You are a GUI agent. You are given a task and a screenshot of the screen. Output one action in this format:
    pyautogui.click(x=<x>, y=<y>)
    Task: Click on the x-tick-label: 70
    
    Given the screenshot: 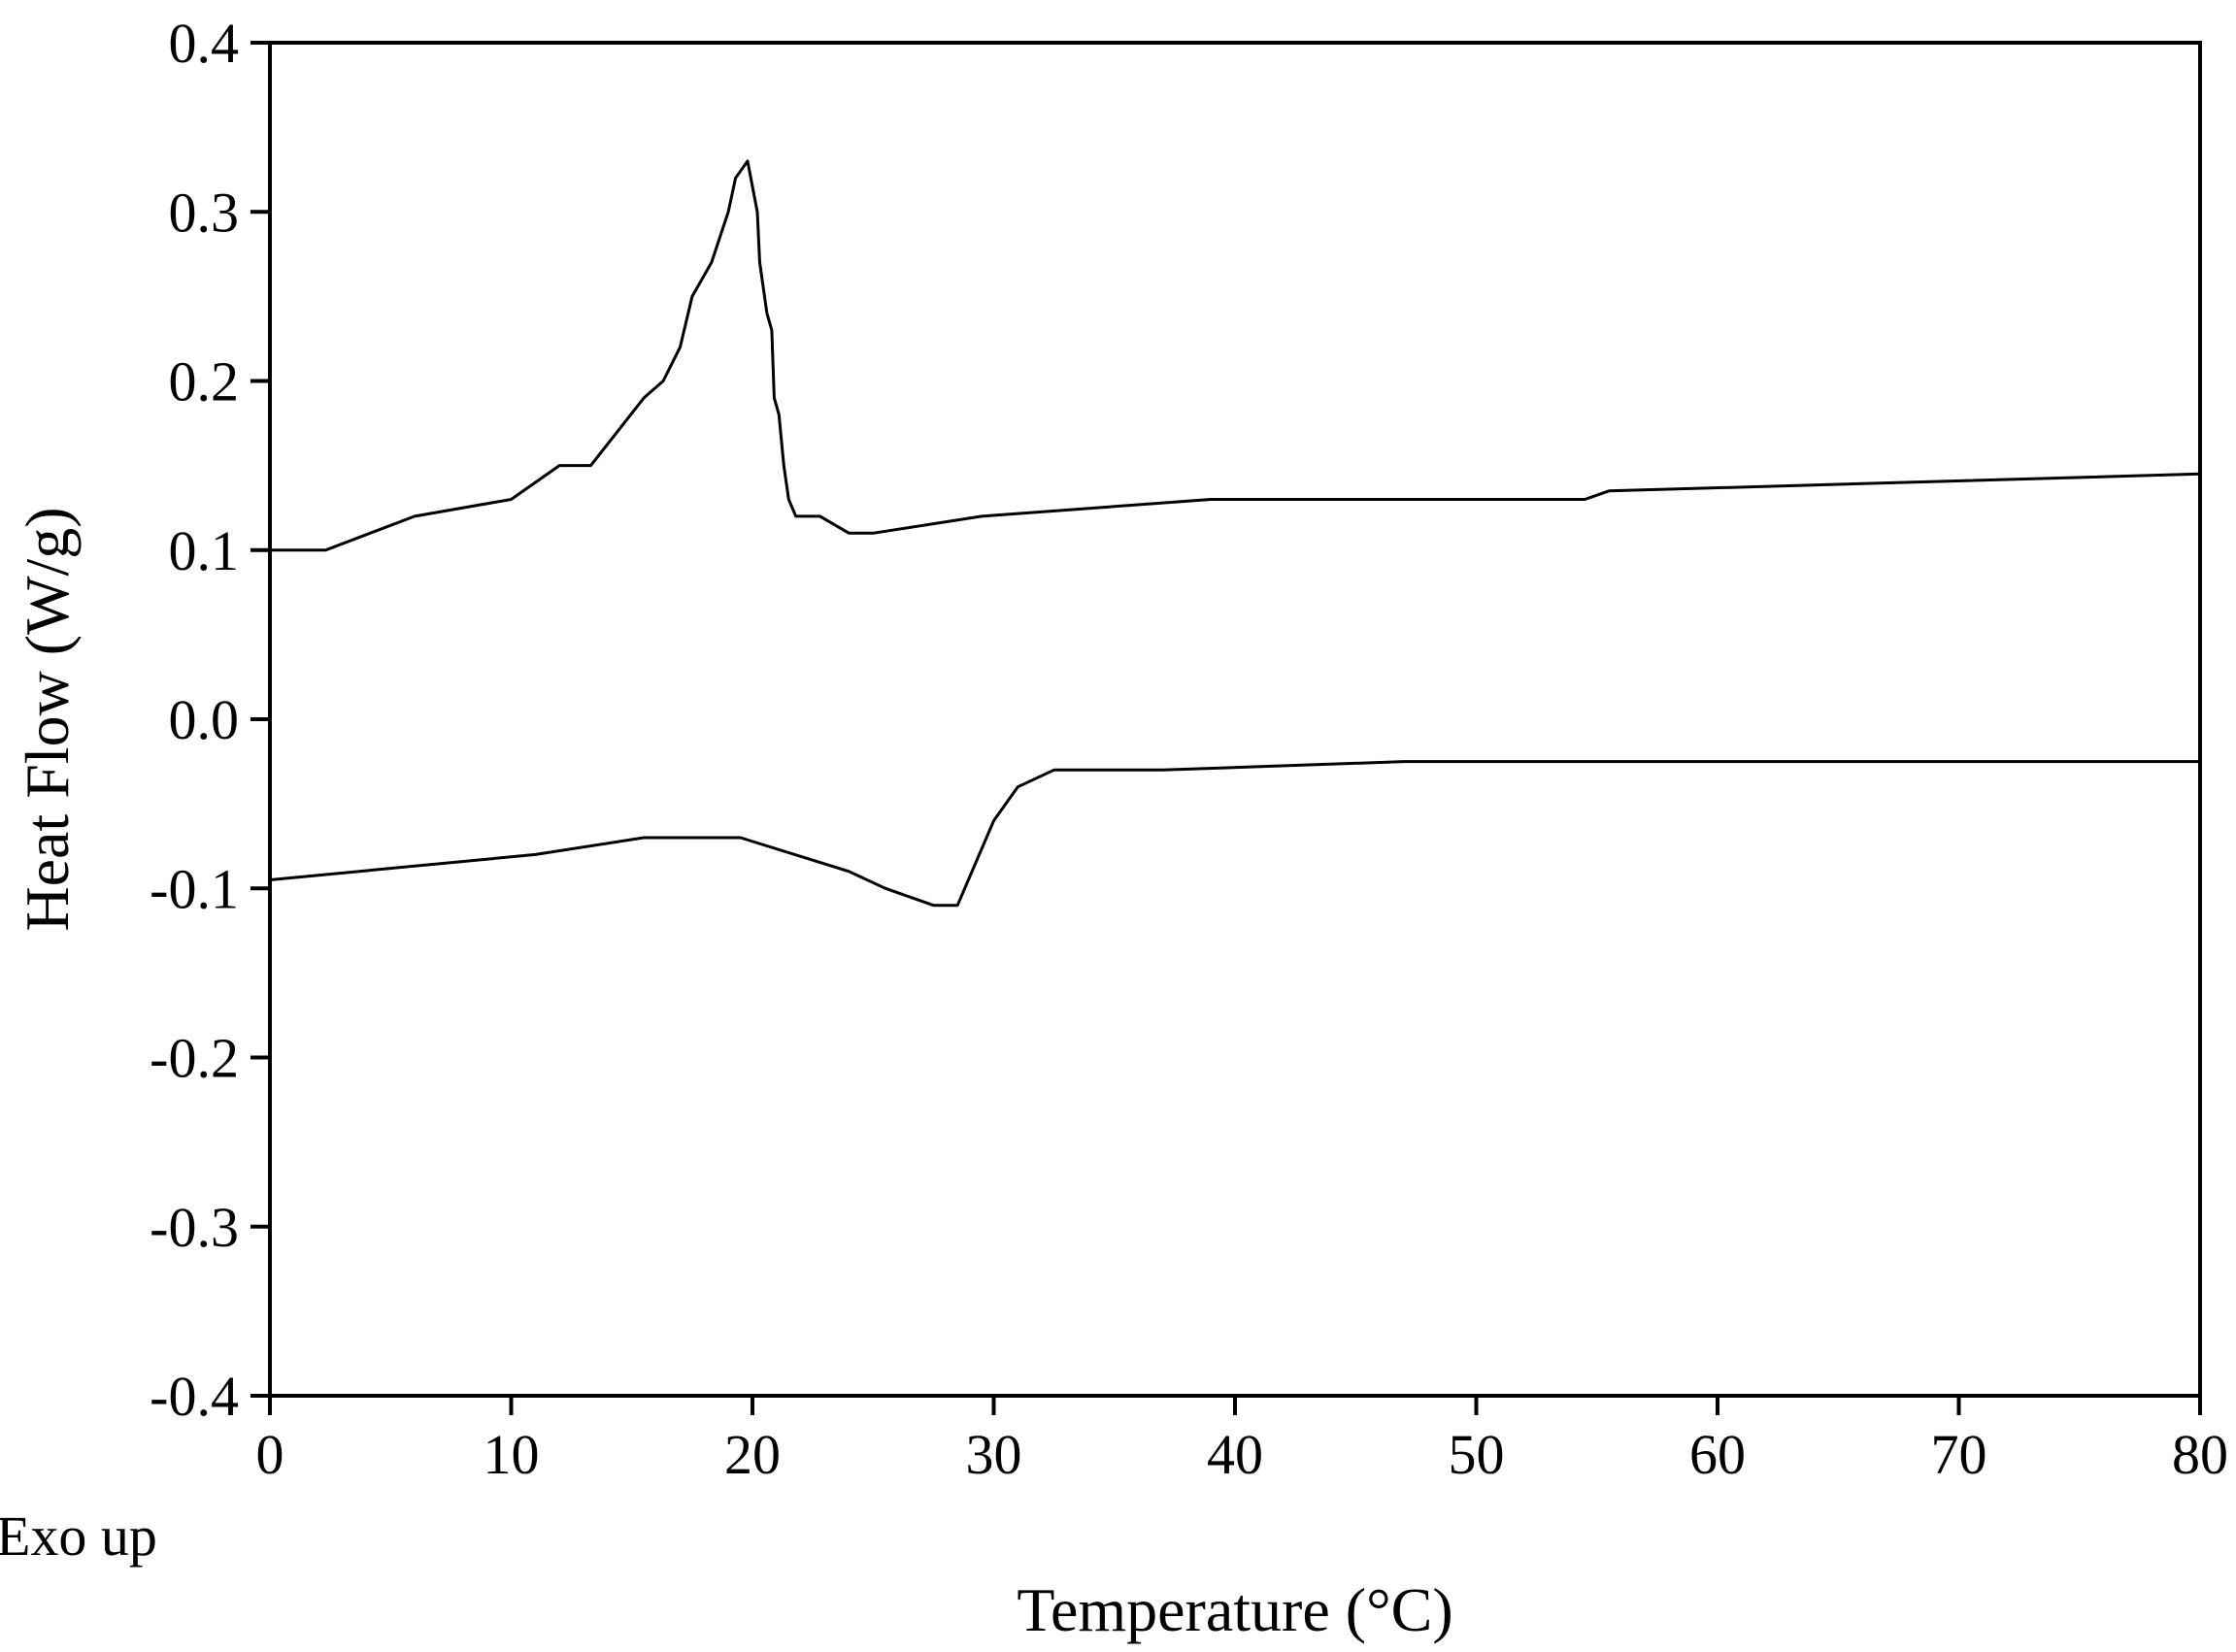 What is the action you would take?
    pyautogui.click(x=1959, y=1454)
    